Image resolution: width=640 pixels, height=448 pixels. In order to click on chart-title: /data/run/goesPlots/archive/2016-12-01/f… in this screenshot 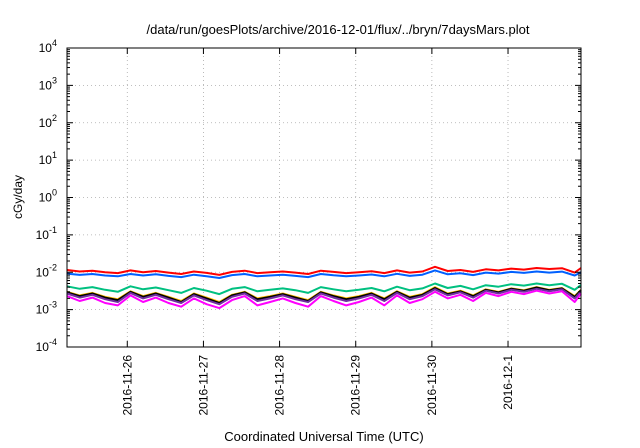, I will do `click(338, 29)`.